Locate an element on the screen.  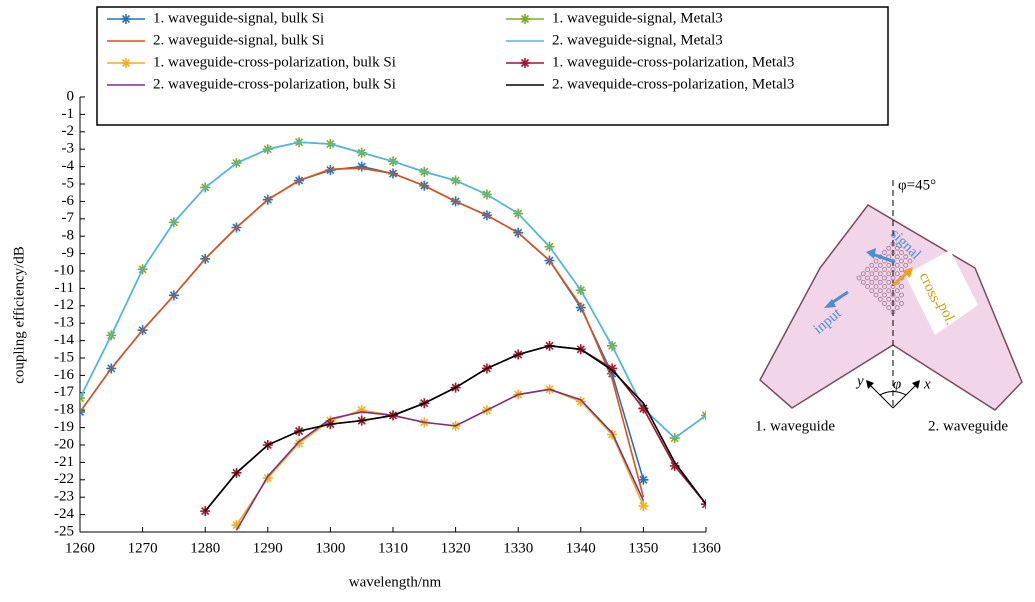
phi-label: φ is located at coordinates (897, 384).